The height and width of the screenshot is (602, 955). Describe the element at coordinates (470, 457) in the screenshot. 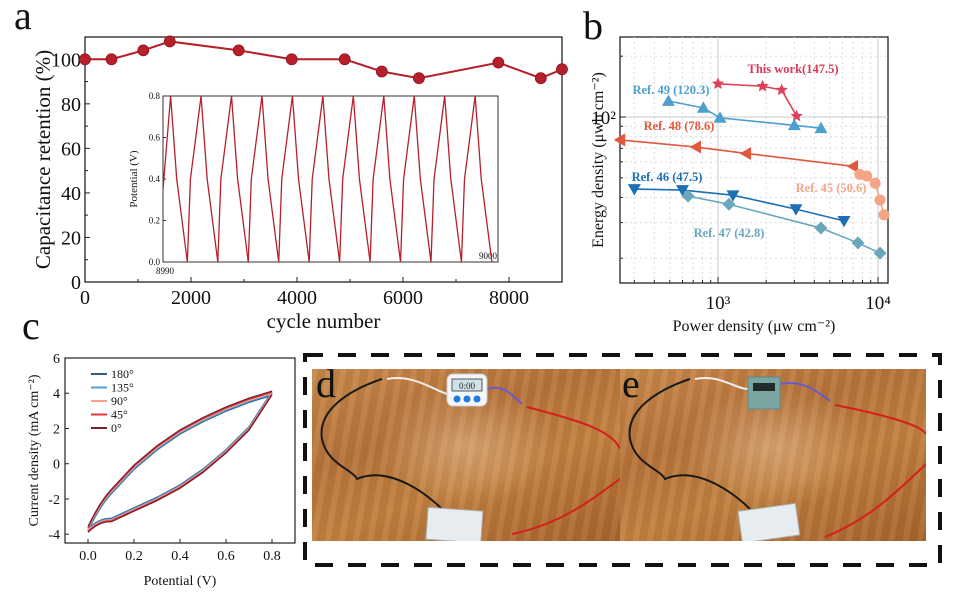

I see `circuit-drawing-d: 0:00` at that location.